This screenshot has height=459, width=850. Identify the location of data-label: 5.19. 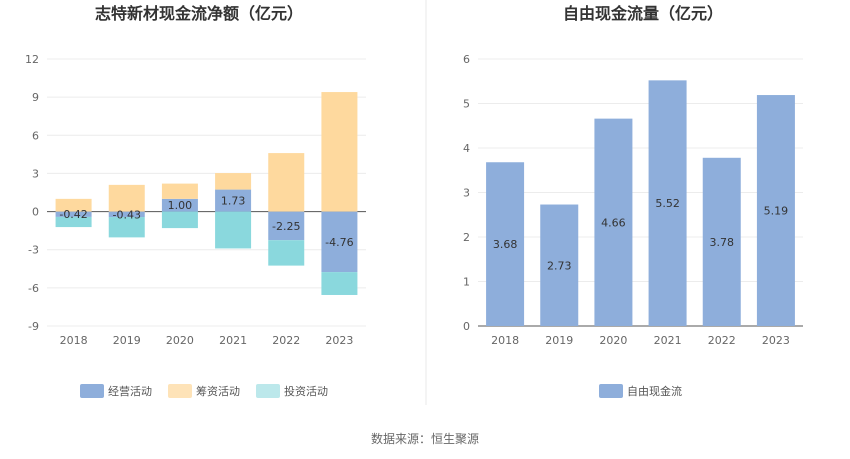
(776, 211).